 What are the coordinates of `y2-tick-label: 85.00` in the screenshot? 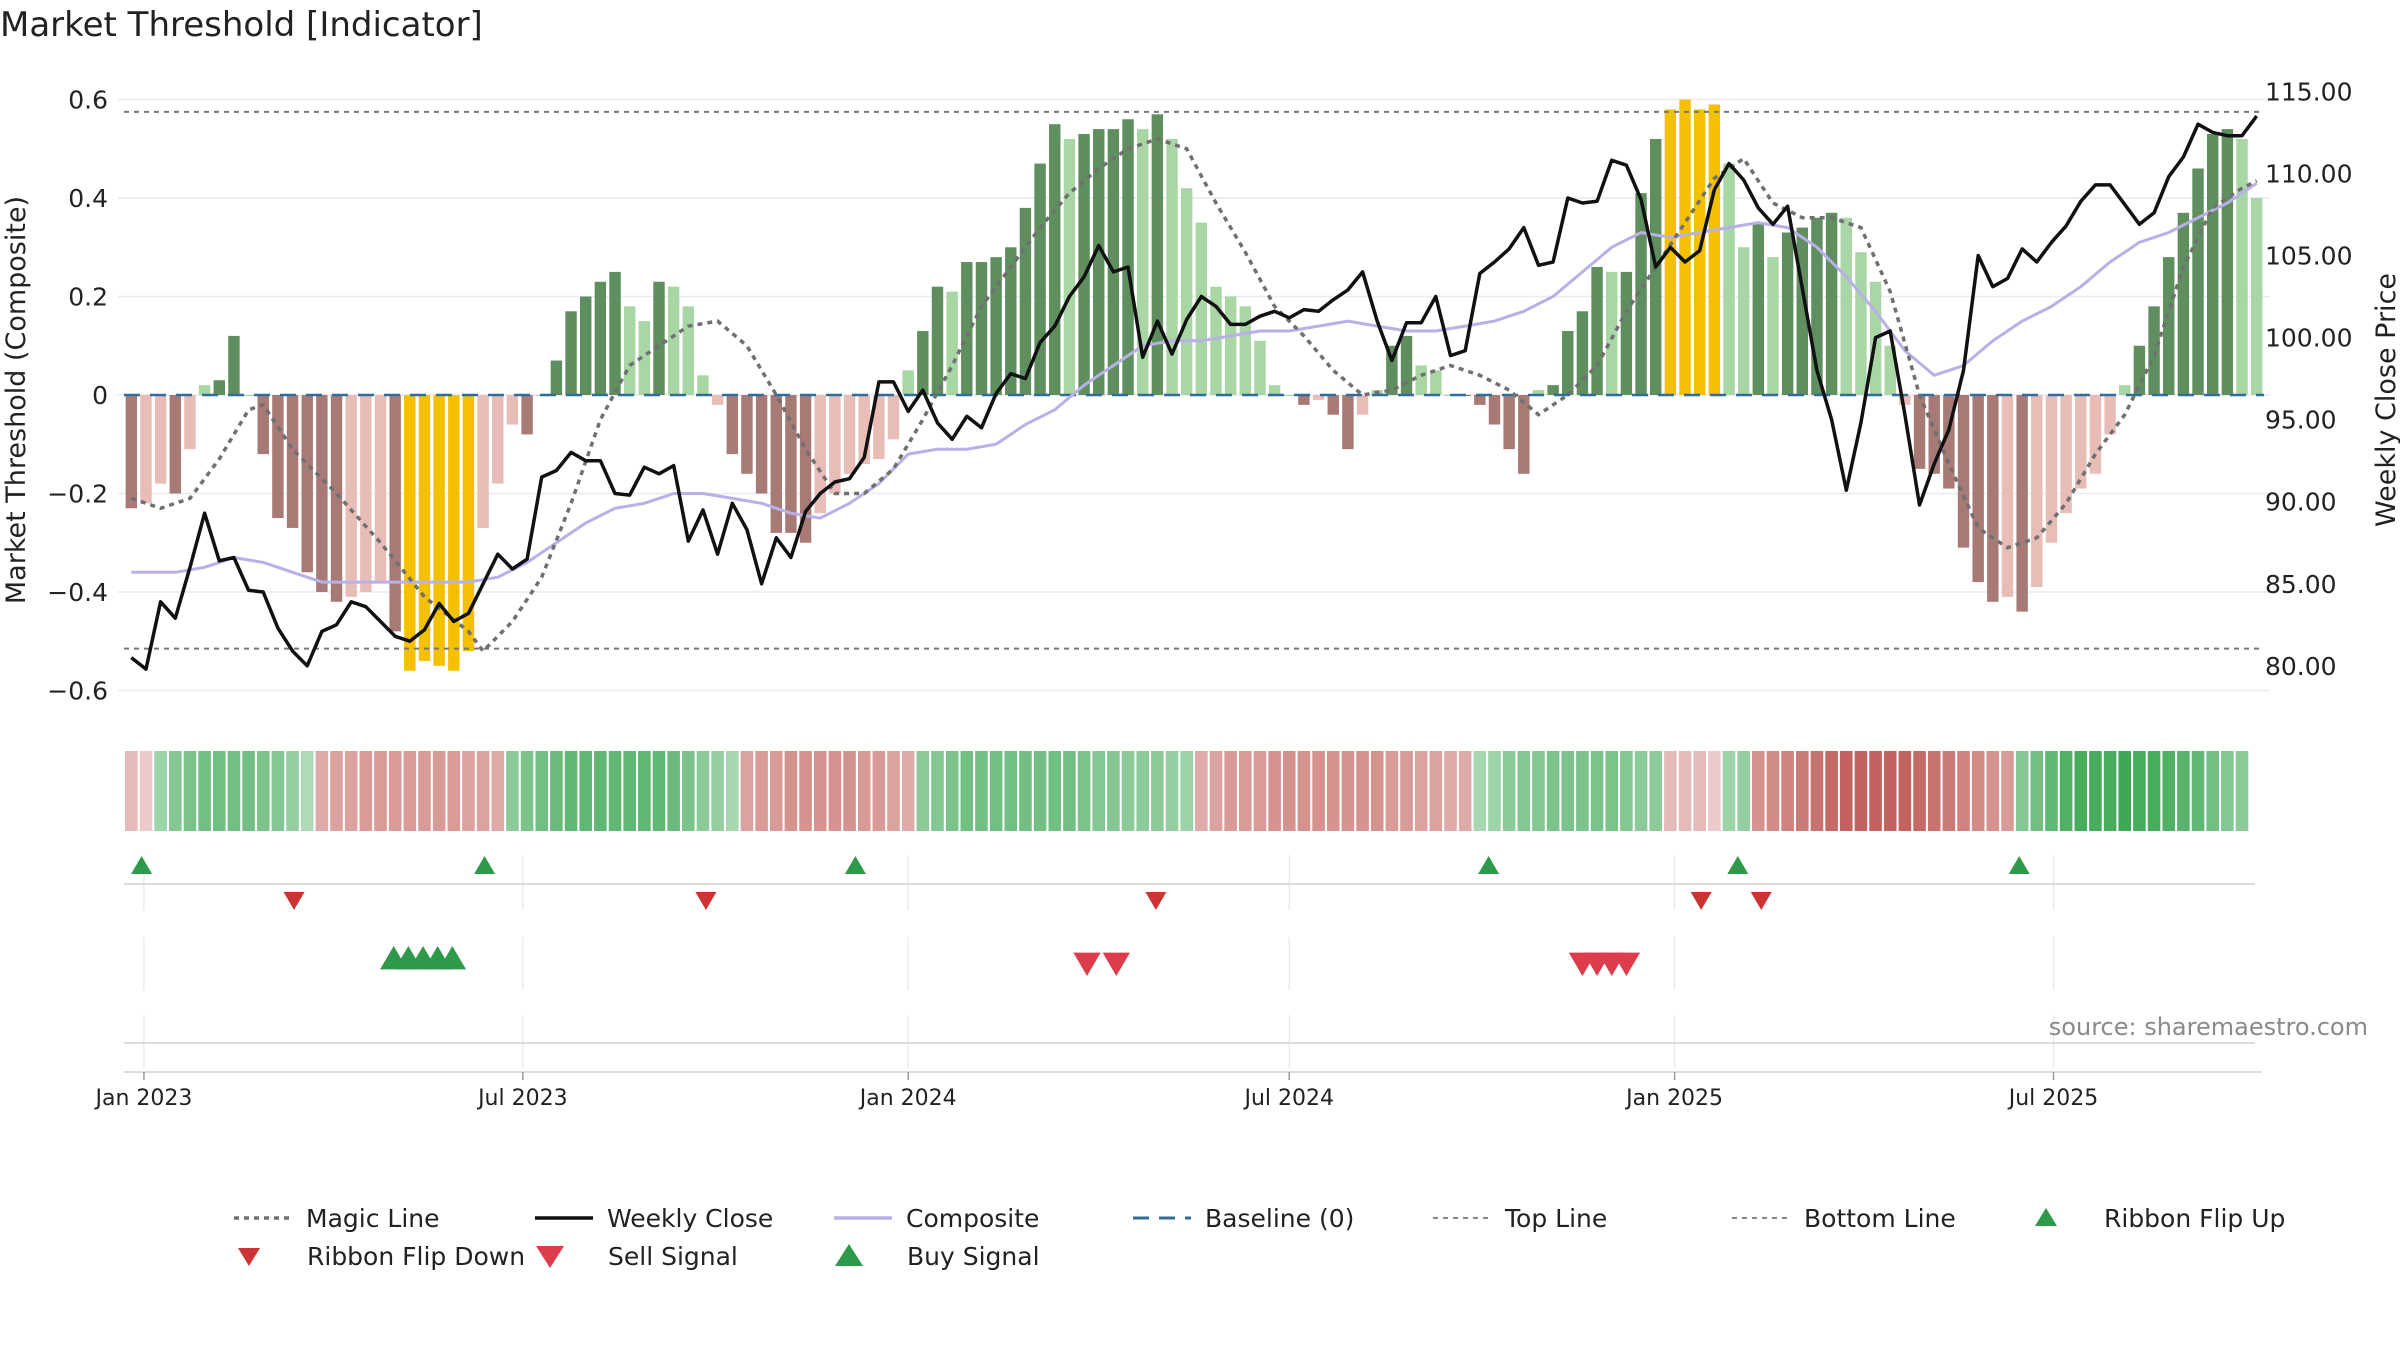 It's located at (2301, 584).